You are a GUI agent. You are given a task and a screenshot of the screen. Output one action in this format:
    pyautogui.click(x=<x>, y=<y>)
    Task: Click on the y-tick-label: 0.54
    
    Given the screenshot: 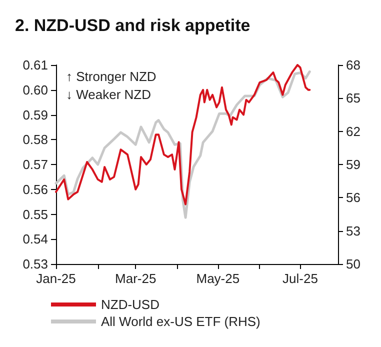 What is the action you would take?
    pyautogui.click(x=35, y=239)
    